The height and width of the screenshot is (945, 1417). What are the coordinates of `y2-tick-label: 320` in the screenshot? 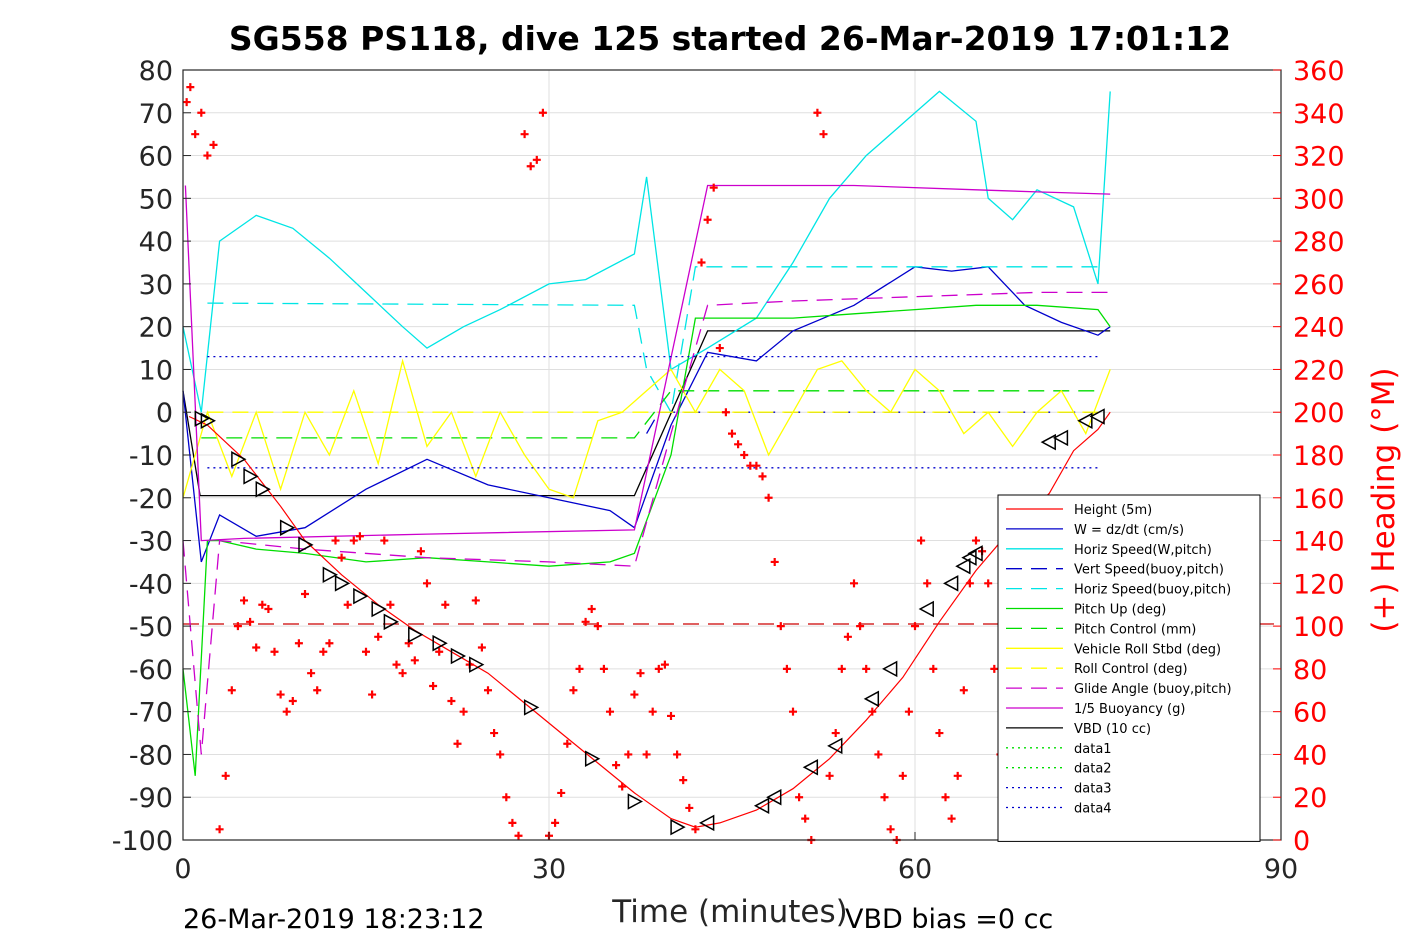 It's located at (1319, 157).